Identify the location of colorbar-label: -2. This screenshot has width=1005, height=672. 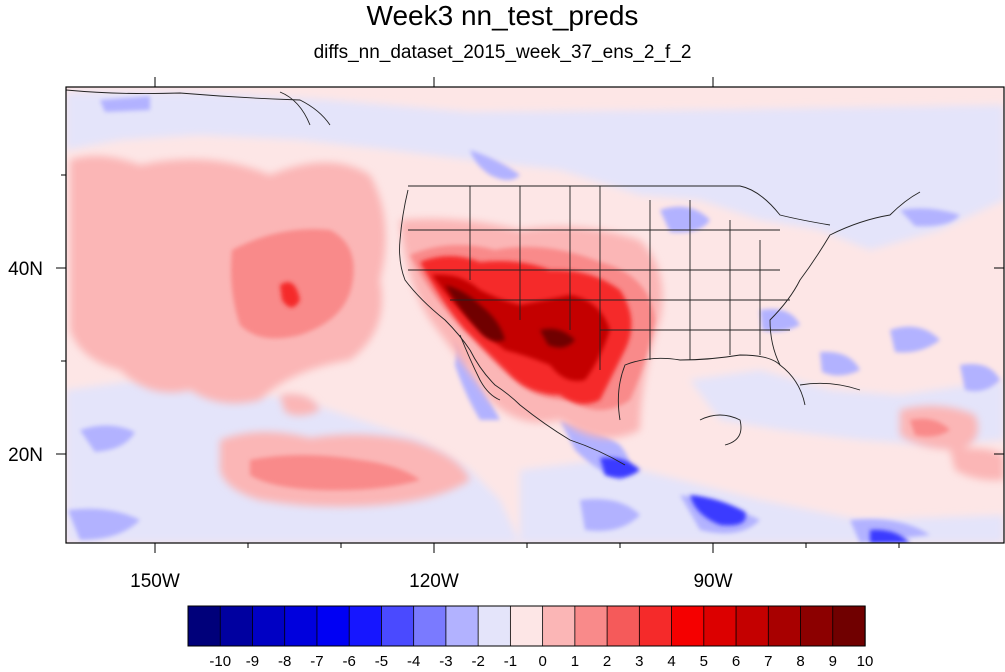
(477, 661).